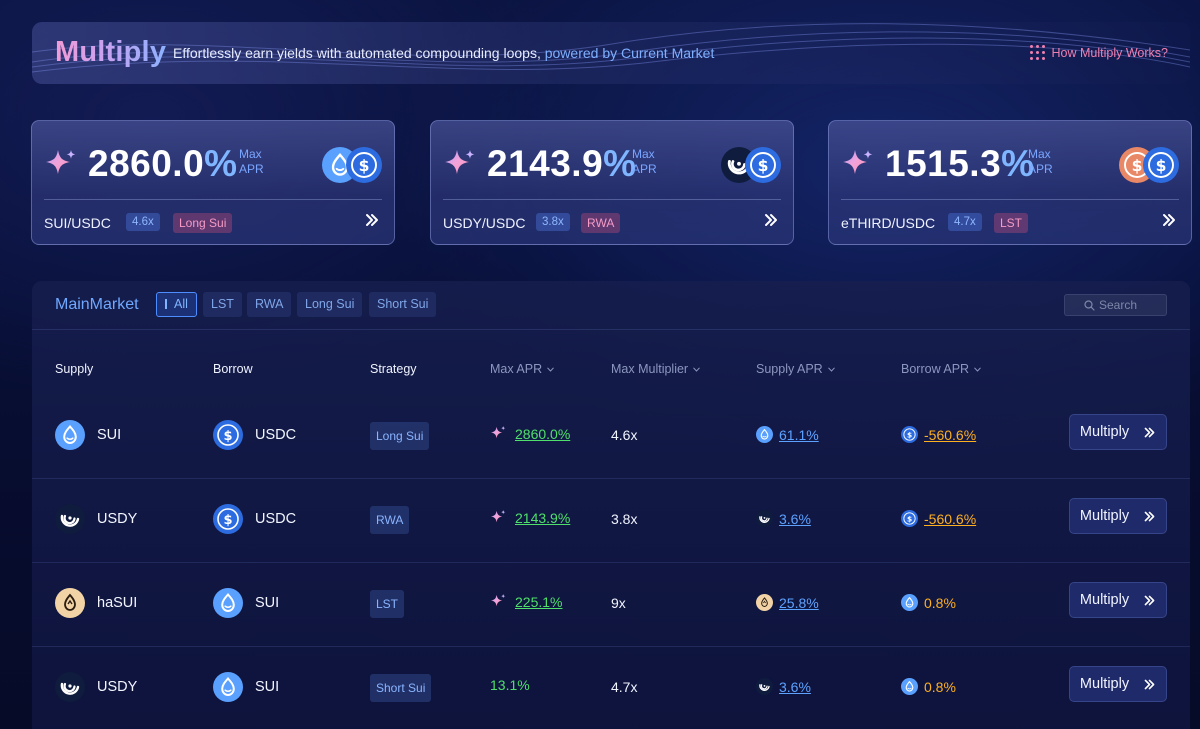 The image size is (1200, 729). Describe the element at coordinates (330, 304) in the screenshot. I see `filter-long-sui: Long Sui` at that location.